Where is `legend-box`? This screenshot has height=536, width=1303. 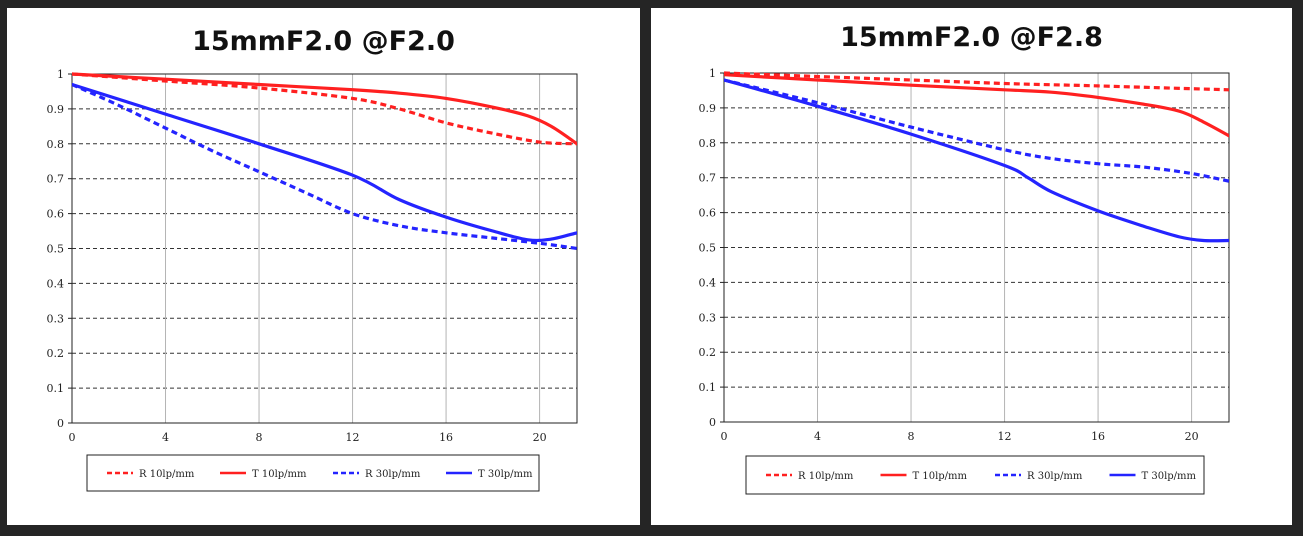
legend-box is located at coordinates (313, 473).